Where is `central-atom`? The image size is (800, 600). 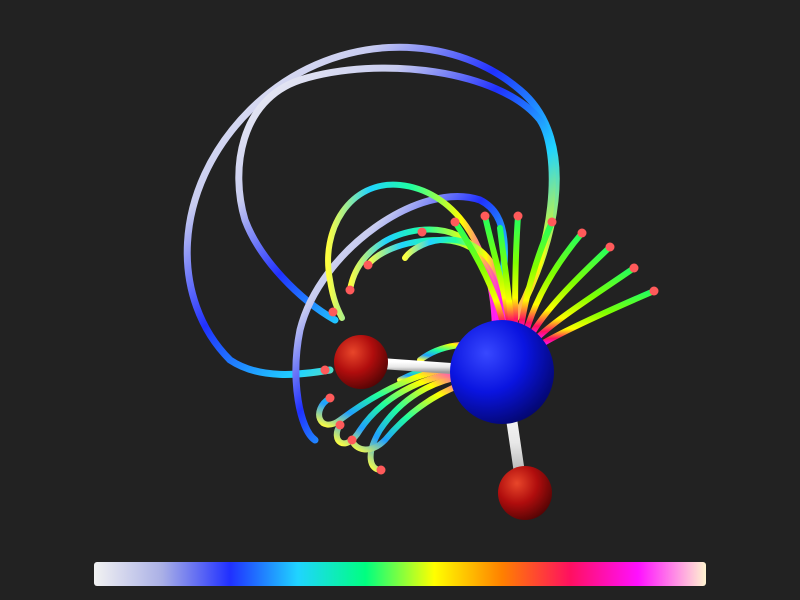 central-atom is located at coordinates (502, 372).